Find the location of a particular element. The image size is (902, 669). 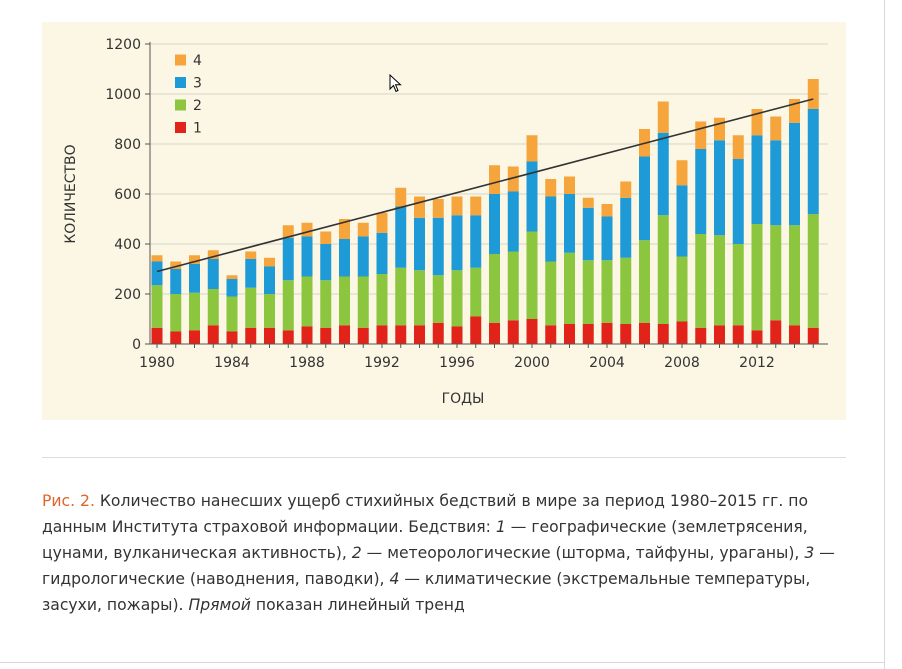

legend-label-1: 1 is located at coordinates (197, 129).